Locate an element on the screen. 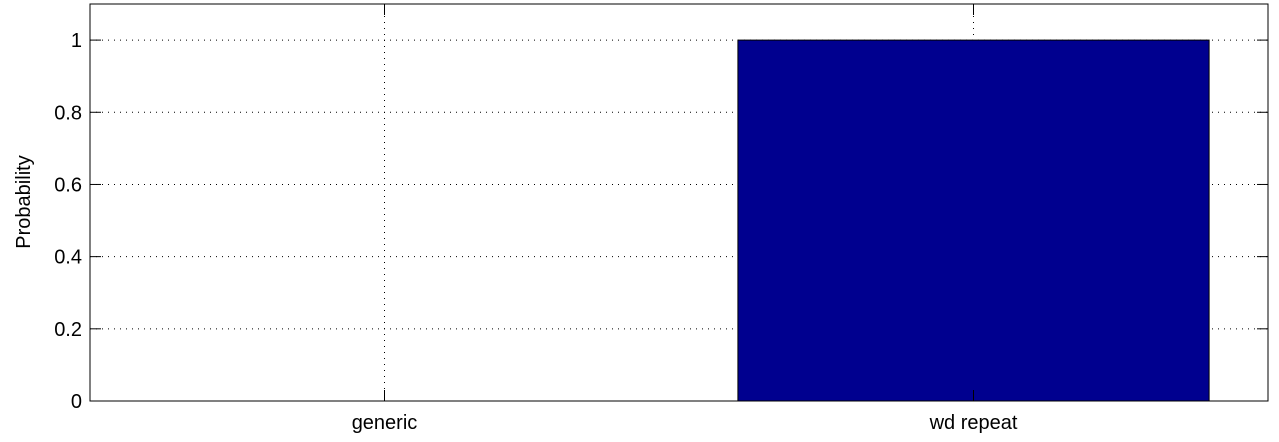  y-tick-label: 0.6 is located at coordinates (68, 185).